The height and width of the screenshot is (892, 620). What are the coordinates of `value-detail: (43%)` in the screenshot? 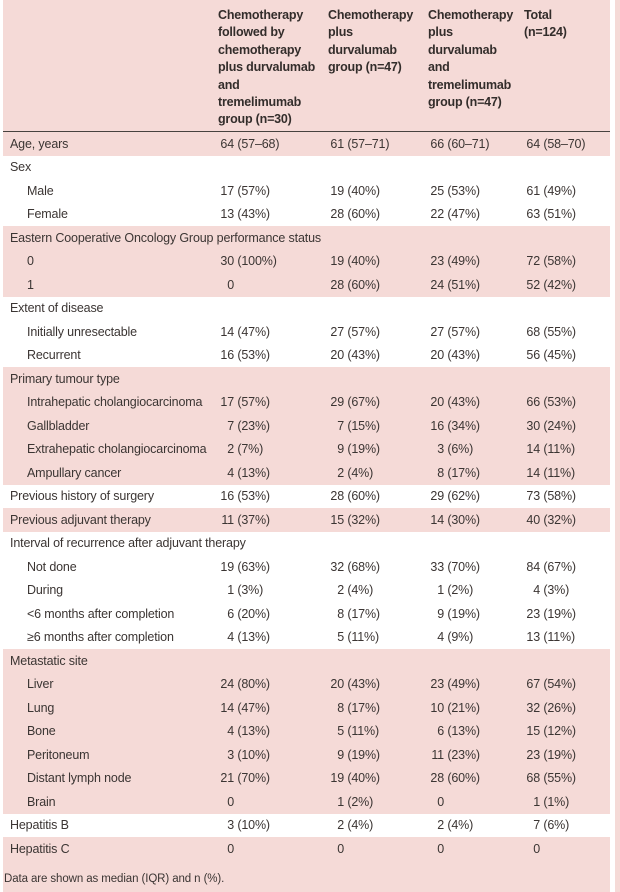 It's located at (462, 355).